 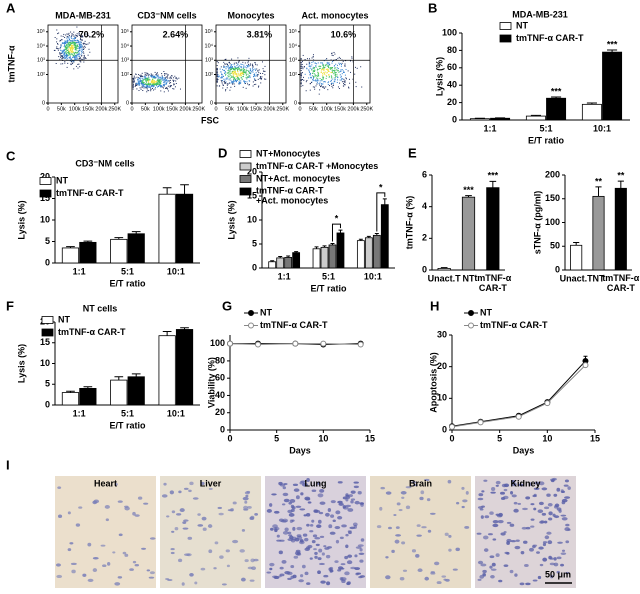 What do you see at coordinates (522, 25) in the screenshot?
I see `legend-label: NT` at bounding box center [522, 25].